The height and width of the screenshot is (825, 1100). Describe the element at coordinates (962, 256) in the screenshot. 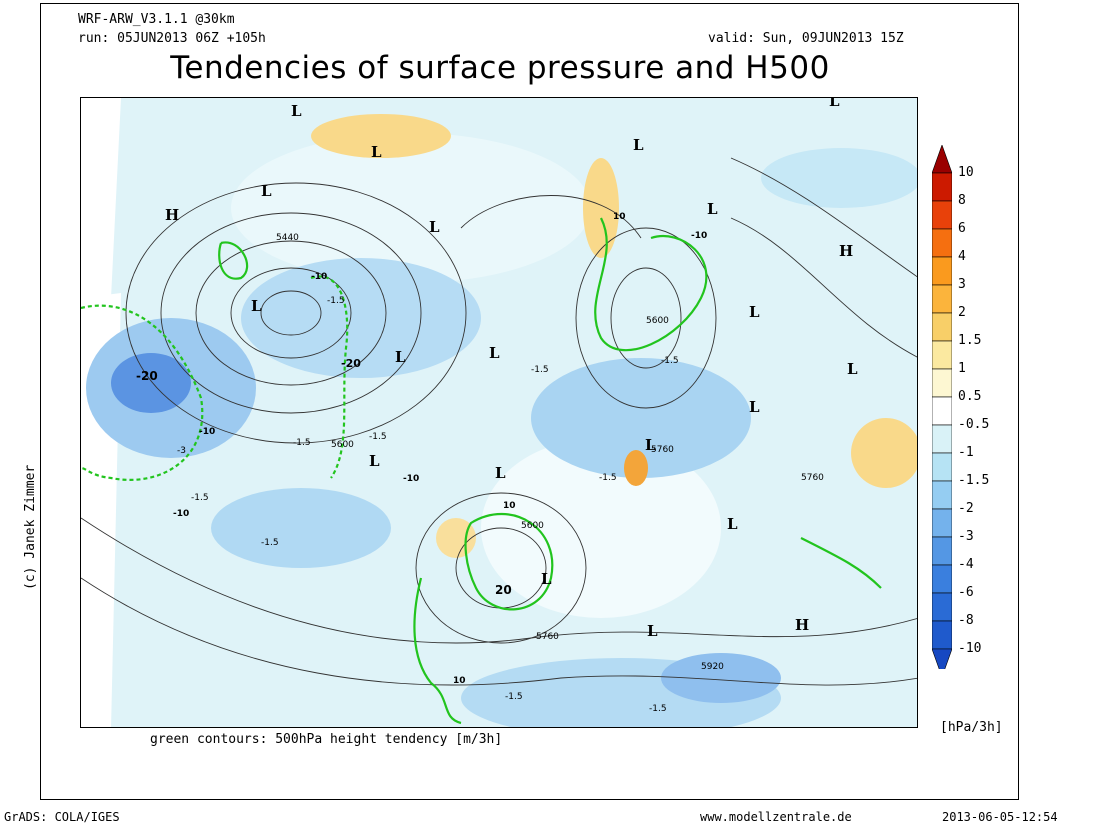

I see `legend-tick-label: 4` at that location.